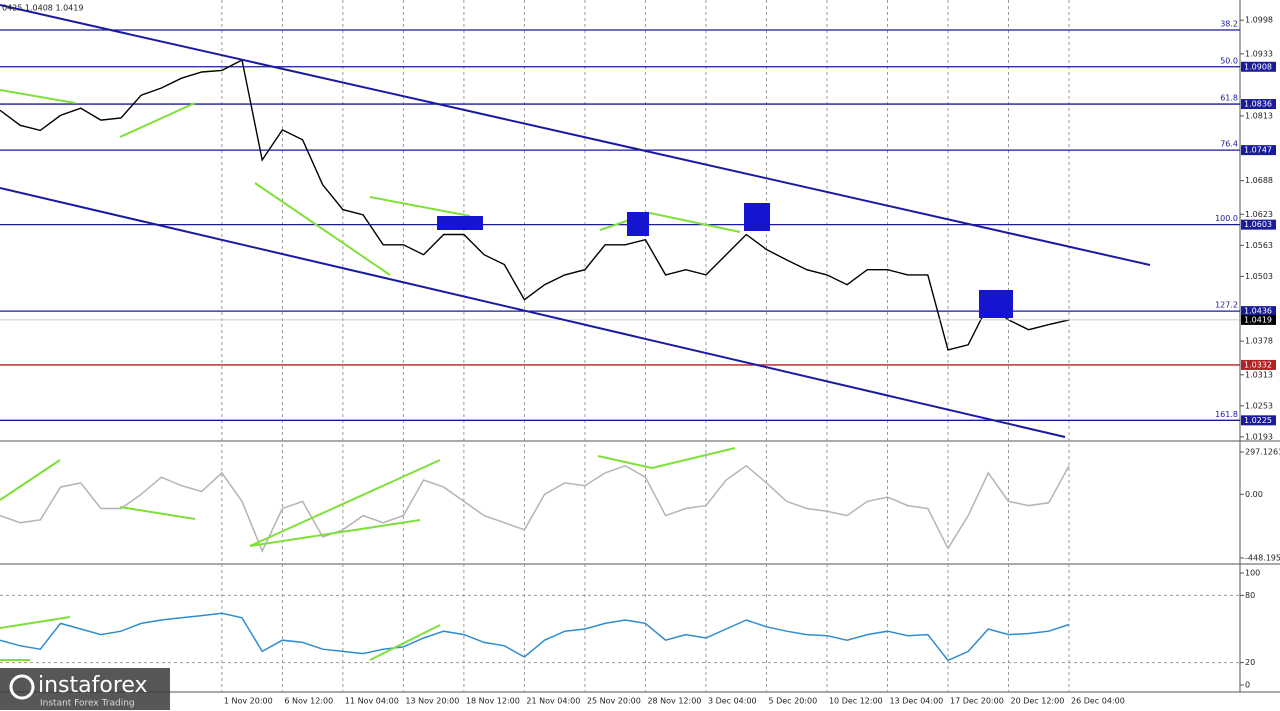  I want to click on price-box-label: 1.0225, so click(1258, 420).